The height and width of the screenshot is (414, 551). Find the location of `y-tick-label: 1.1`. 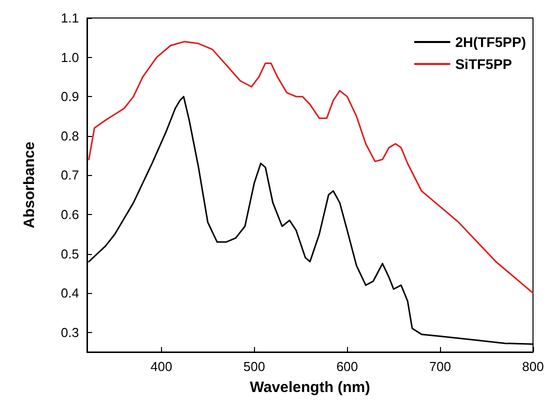

y-tick-label: 1.1 is located at coordinates (69, 18).